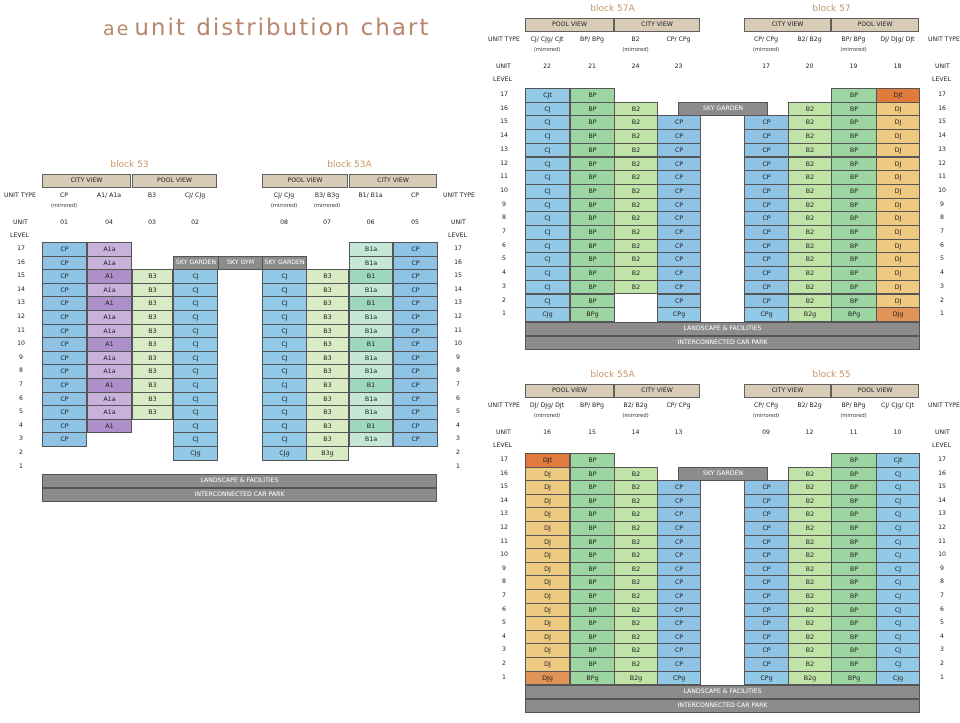 Image resolution: width=960 pixels, height=723 pixels. I want to click on level-label: LEVEL, so click(502, 79).